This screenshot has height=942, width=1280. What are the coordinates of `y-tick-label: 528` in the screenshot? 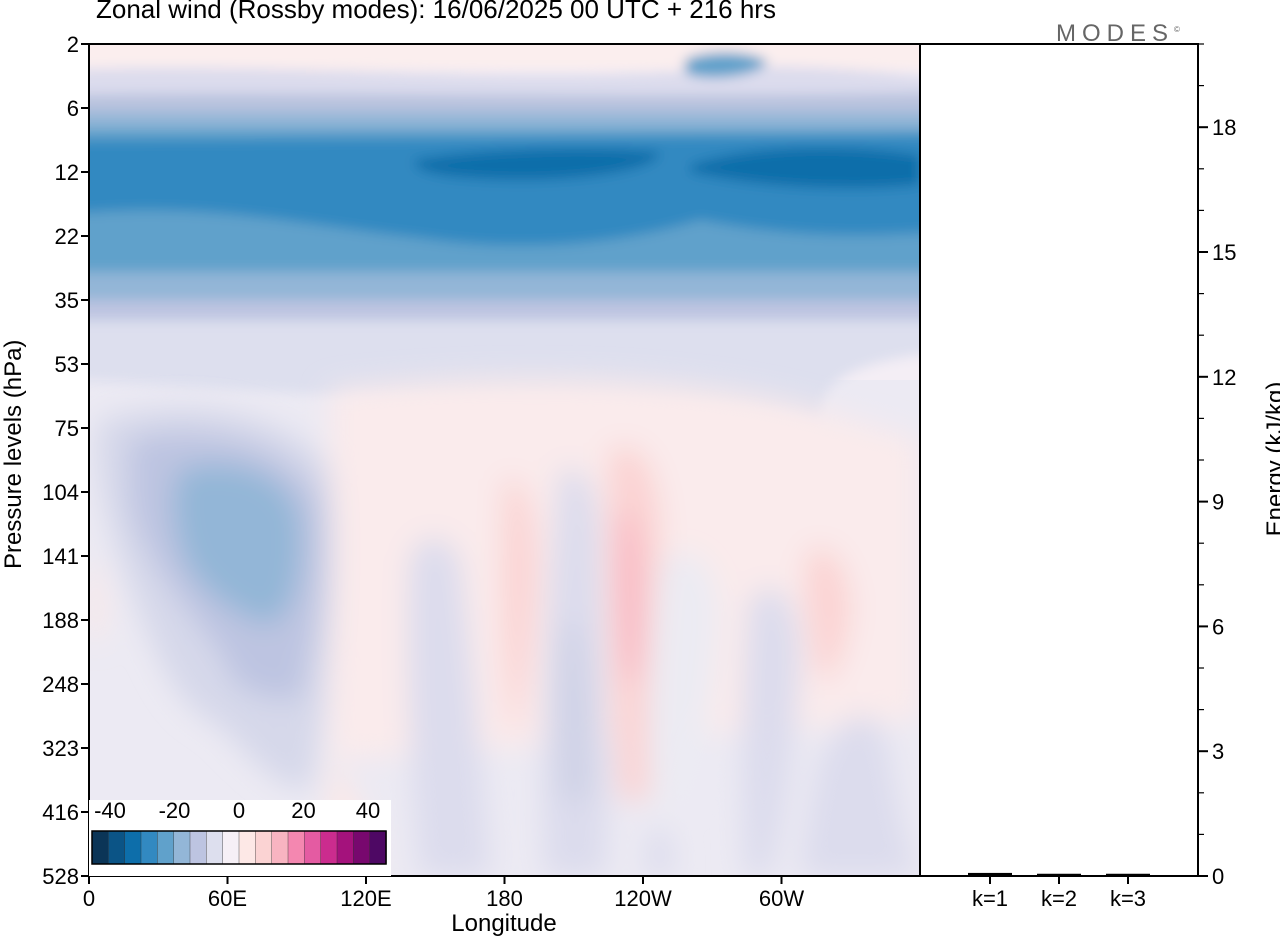 It's located at (60, 876).